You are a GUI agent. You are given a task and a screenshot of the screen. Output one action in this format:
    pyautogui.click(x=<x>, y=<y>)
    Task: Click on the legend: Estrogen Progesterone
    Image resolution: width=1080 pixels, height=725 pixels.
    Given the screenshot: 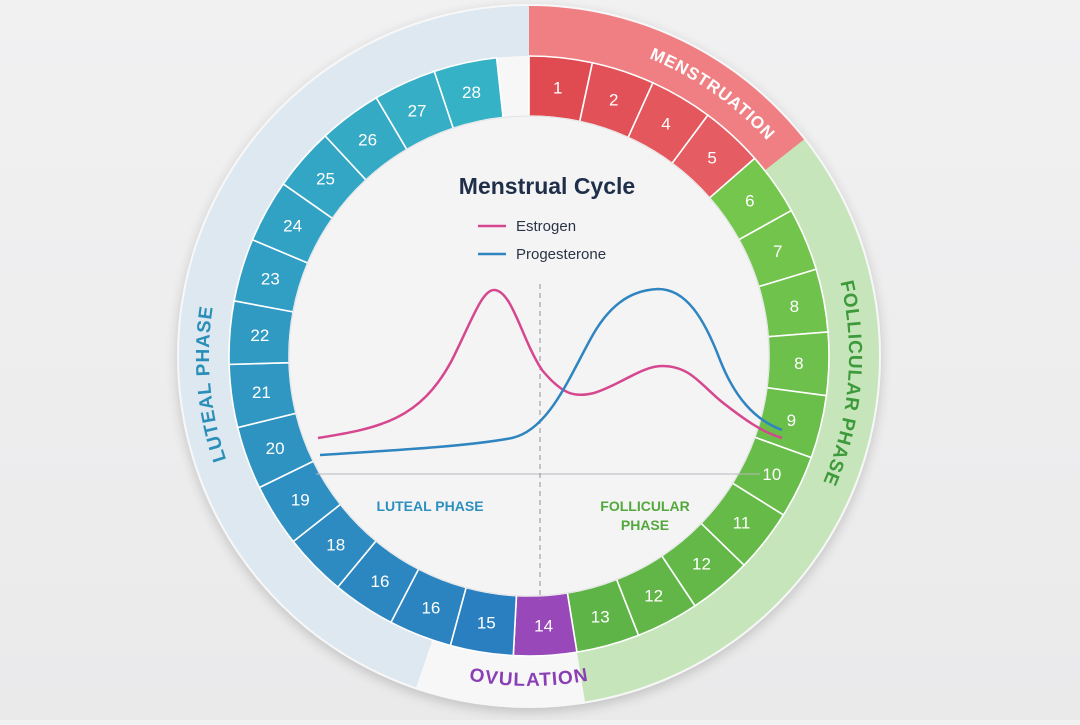 What is the action you would take?
    pyautogui.click(x=542, y=240)
    